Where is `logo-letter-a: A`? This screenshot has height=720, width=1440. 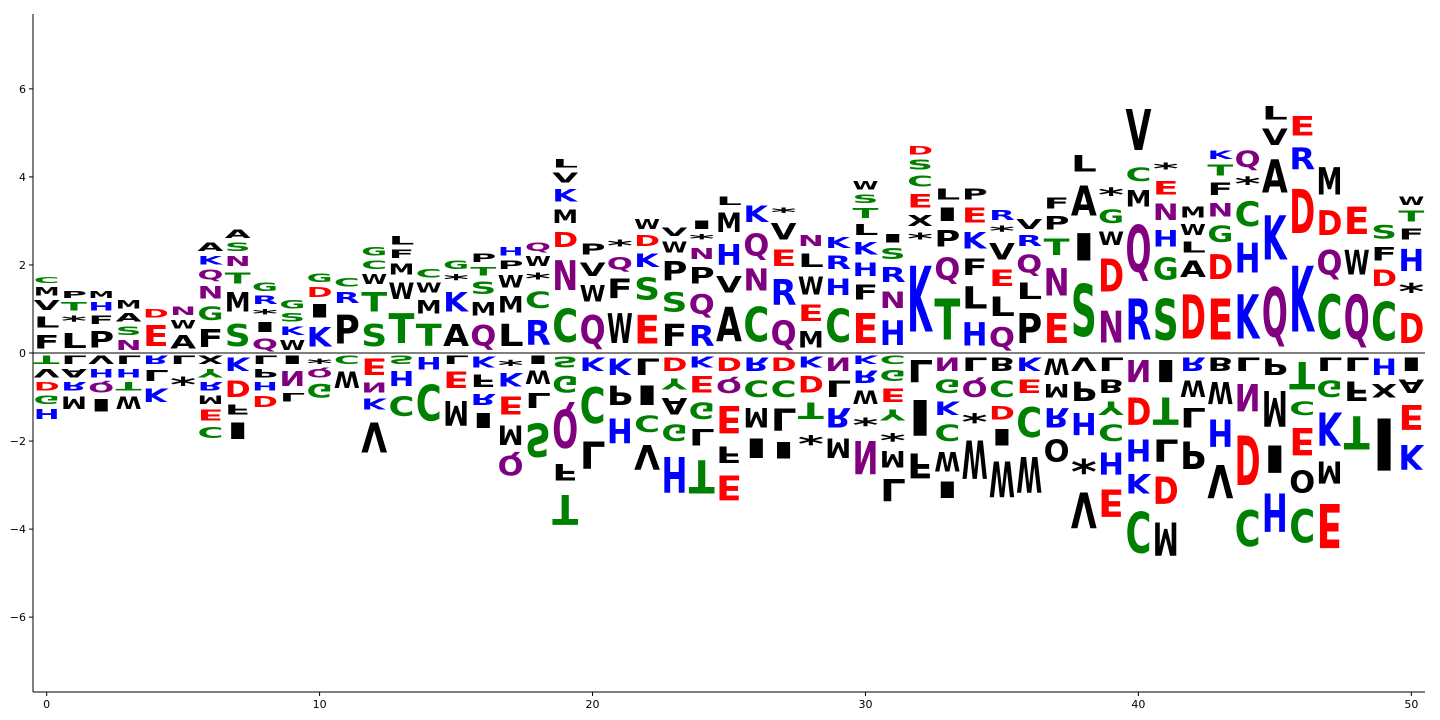 logo-letter-a: A is located at coordinates (183, 342).